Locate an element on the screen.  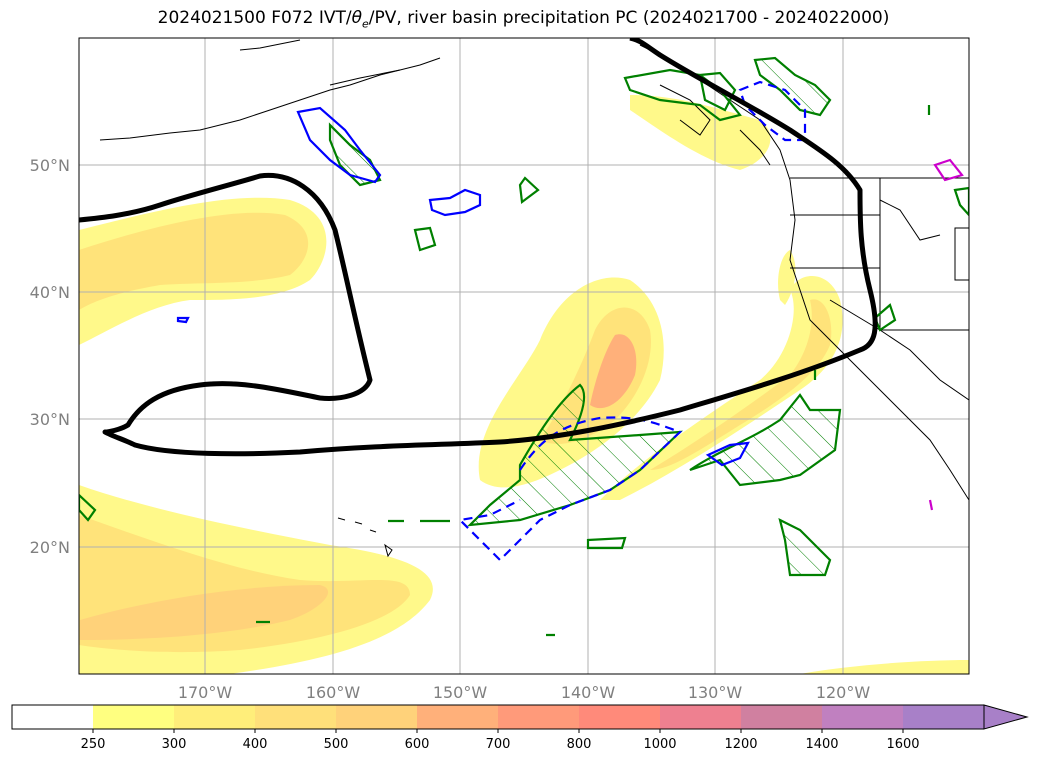
lon-label: 160°W is located at coordinates (333, 692).